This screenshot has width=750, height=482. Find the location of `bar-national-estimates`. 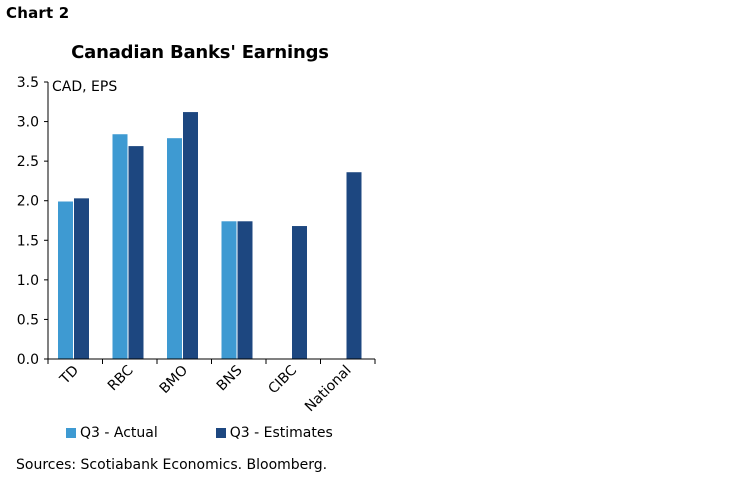

bar-national-estimates is located at coordinates (354, 265).